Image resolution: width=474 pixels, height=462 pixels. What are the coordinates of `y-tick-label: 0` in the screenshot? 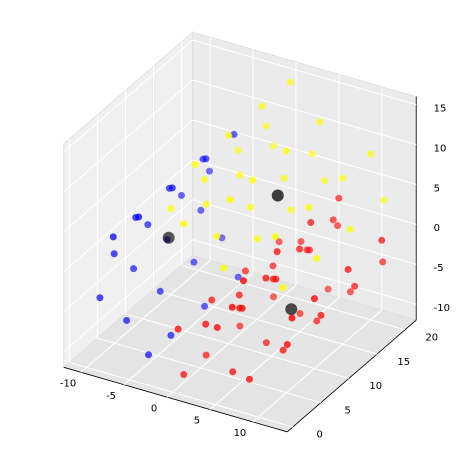 It's located at (319, 435).